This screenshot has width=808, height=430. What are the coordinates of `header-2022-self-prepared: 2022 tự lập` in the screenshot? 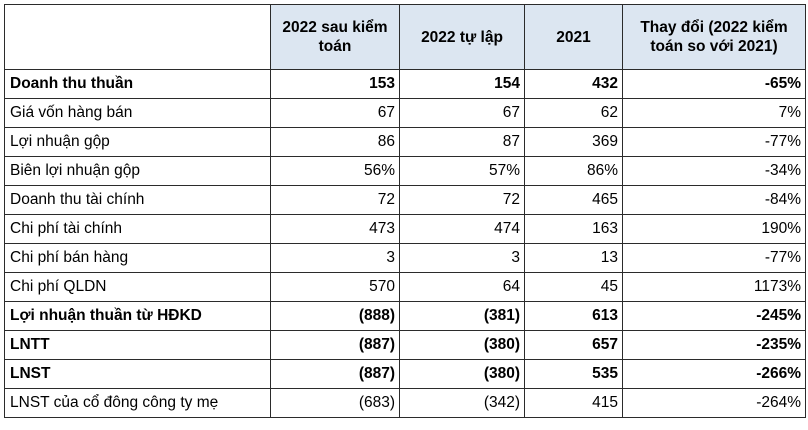 It's located at (462, 37).